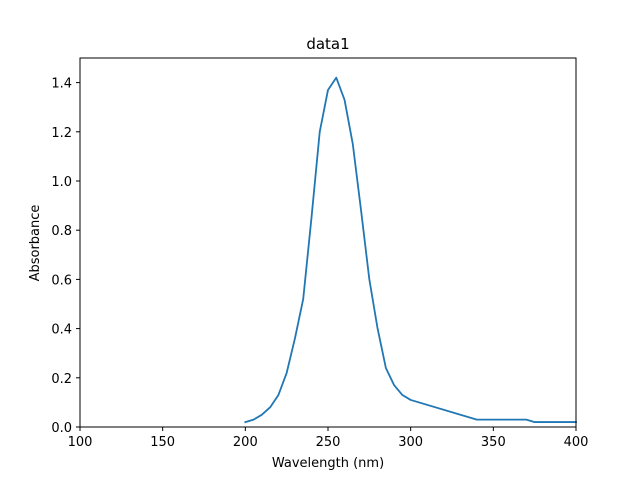  What do you see at coordinates (328, 442) in the screenshot?
I see `x-tick-label: 250` at bounding box center [328, 442].